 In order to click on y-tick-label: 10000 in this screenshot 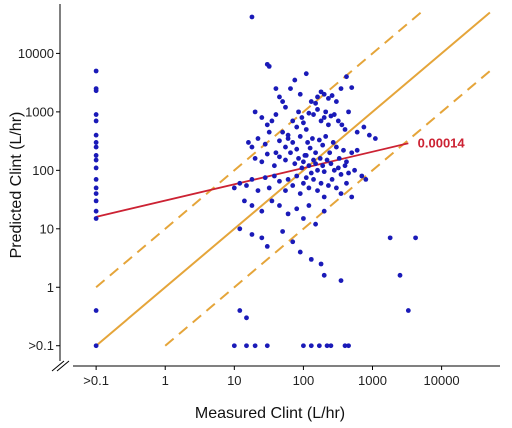, I will do `click(36, 53)`.